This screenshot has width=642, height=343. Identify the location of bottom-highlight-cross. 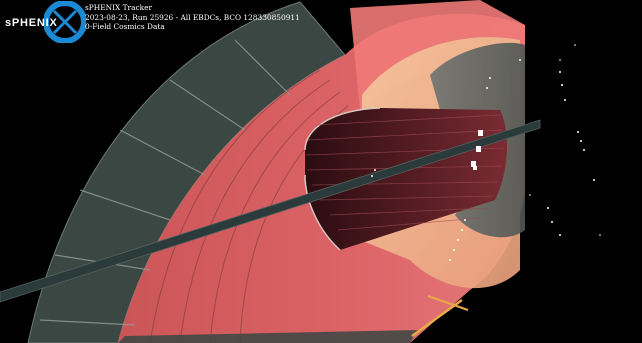
(448, 303).